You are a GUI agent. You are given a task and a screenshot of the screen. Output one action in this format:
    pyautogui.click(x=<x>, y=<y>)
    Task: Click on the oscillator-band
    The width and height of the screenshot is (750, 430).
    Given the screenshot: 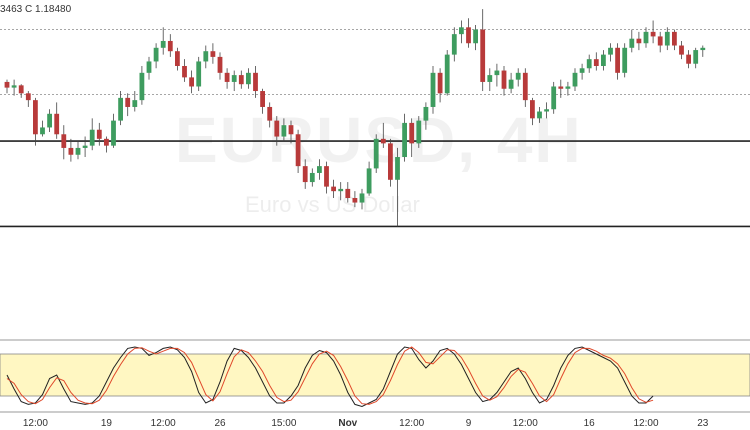 What is the action you would take?
    pyautogui.click(x=375, y=375)
    